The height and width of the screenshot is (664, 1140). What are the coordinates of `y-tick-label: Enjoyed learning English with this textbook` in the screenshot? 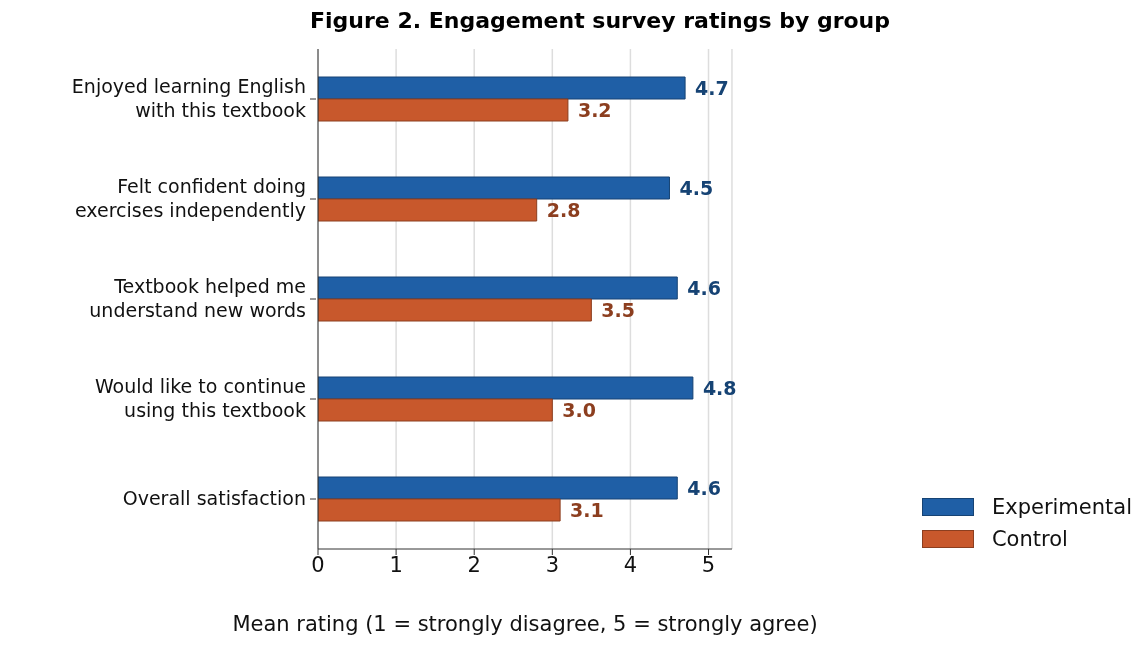 It's located at (188, 98).